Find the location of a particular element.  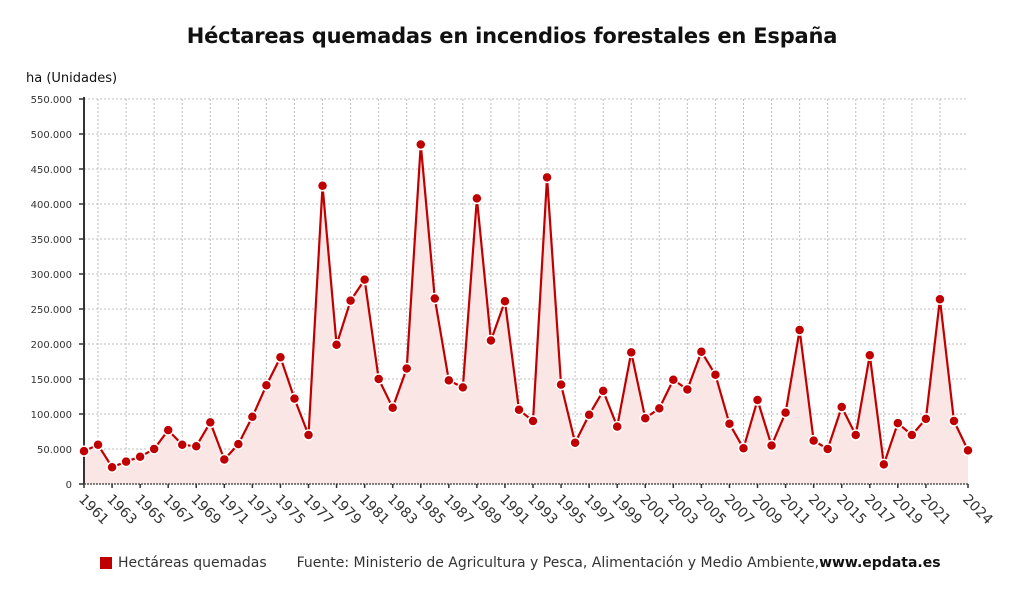

x-tick-label: 1969 is located at coordinates (205, 510).